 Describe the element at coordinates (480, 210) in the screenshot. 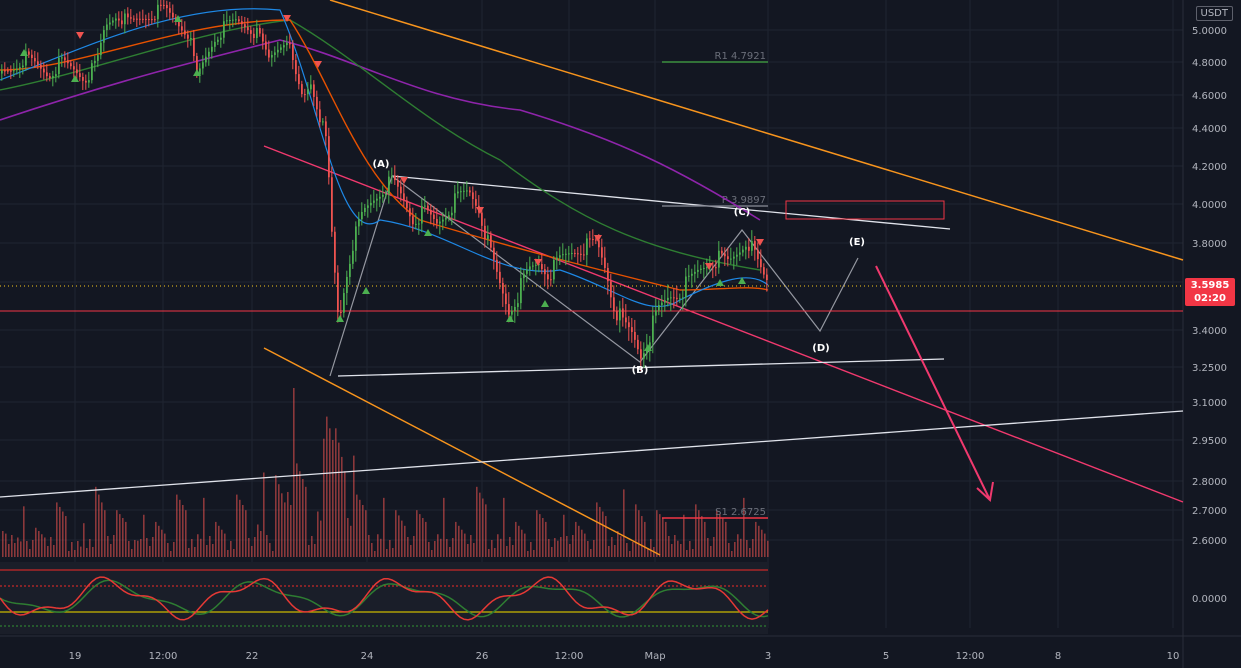

I see `sell-signal-marker` at that location.